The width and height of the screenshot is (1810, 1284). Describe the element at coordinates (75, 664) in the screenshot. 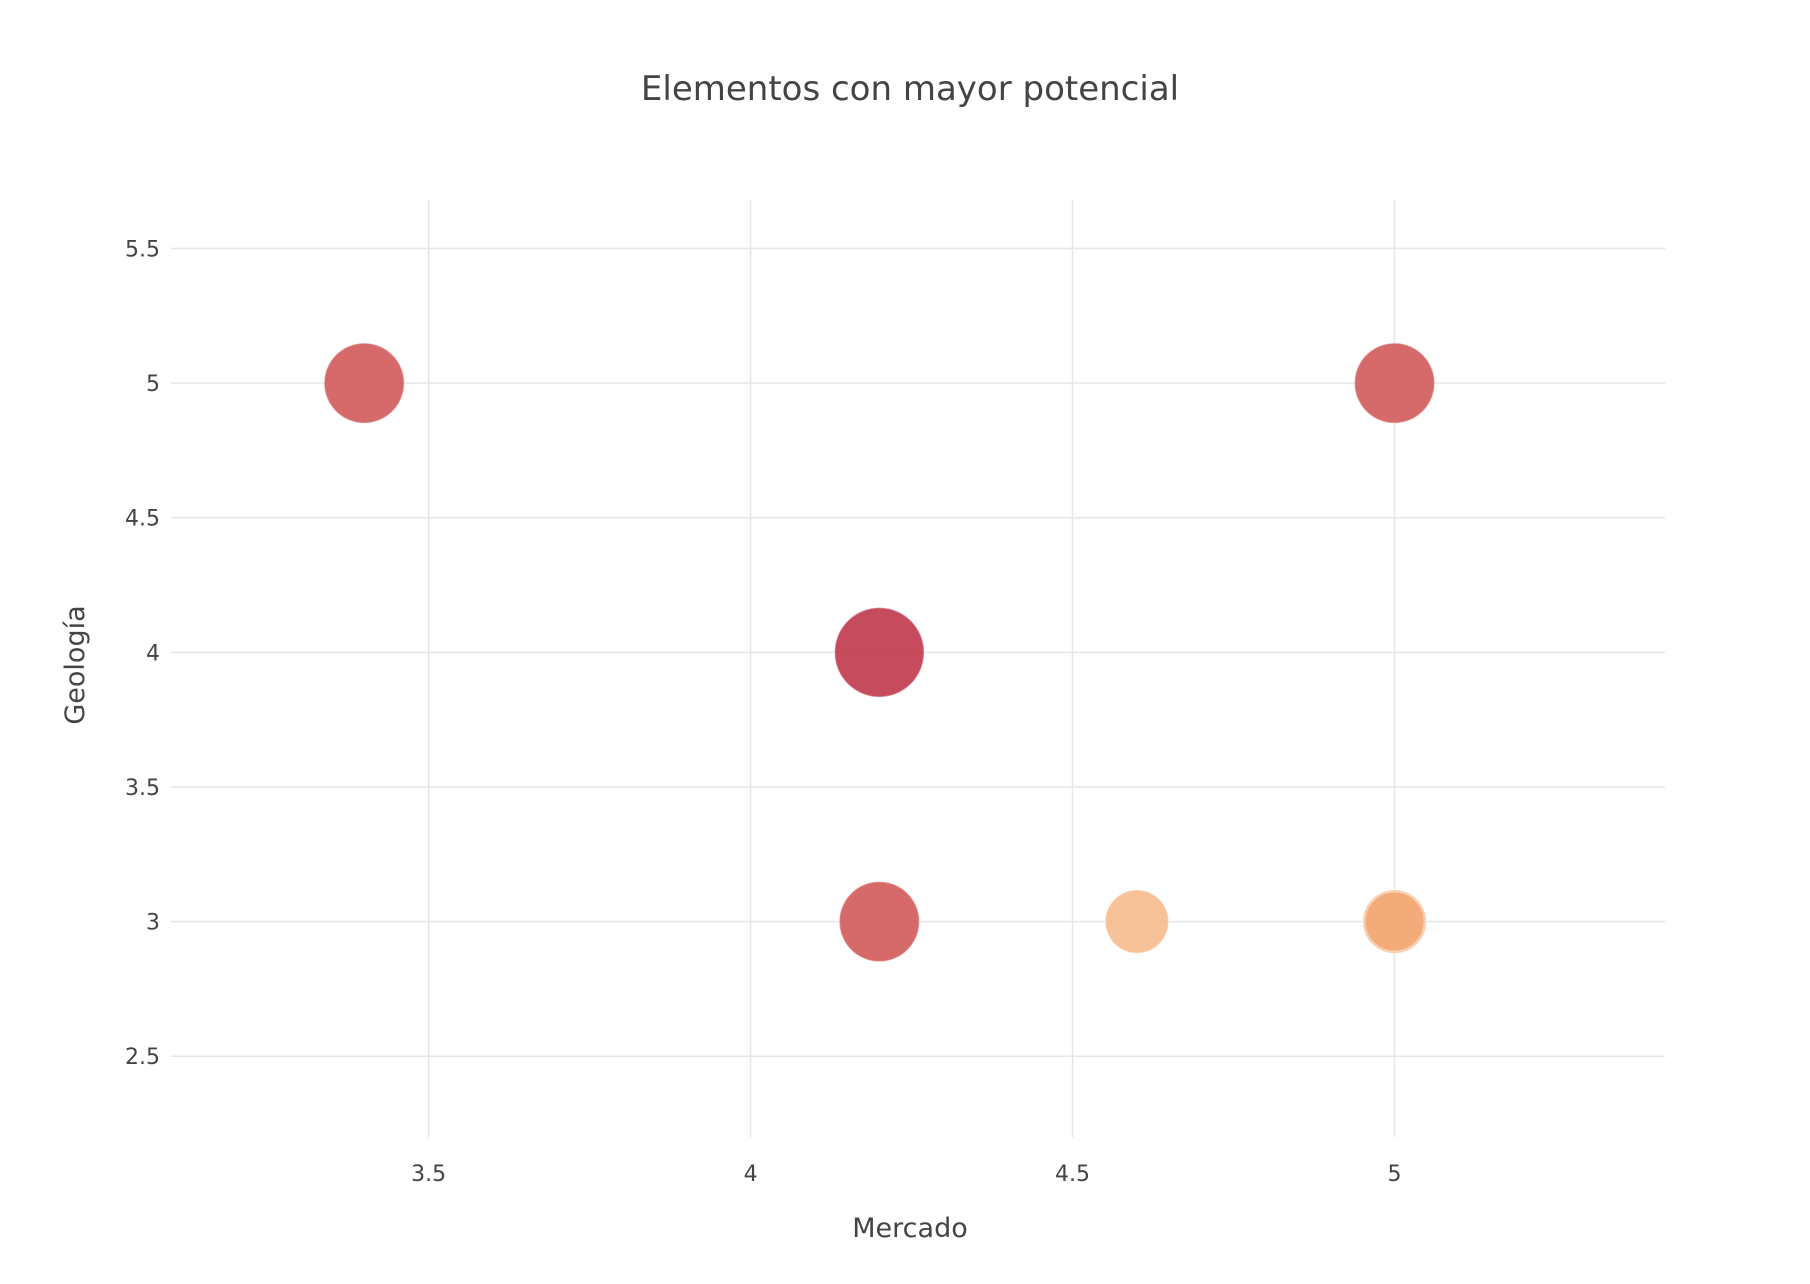

I see `y-axis-title: Geología` at that location.